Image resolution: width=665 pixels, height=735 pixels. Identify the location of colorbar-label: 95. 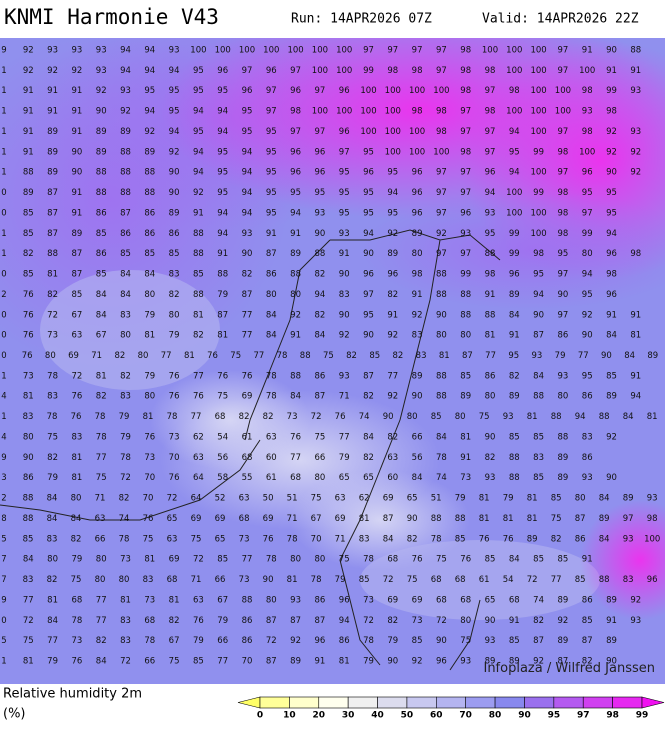
(554, 716).